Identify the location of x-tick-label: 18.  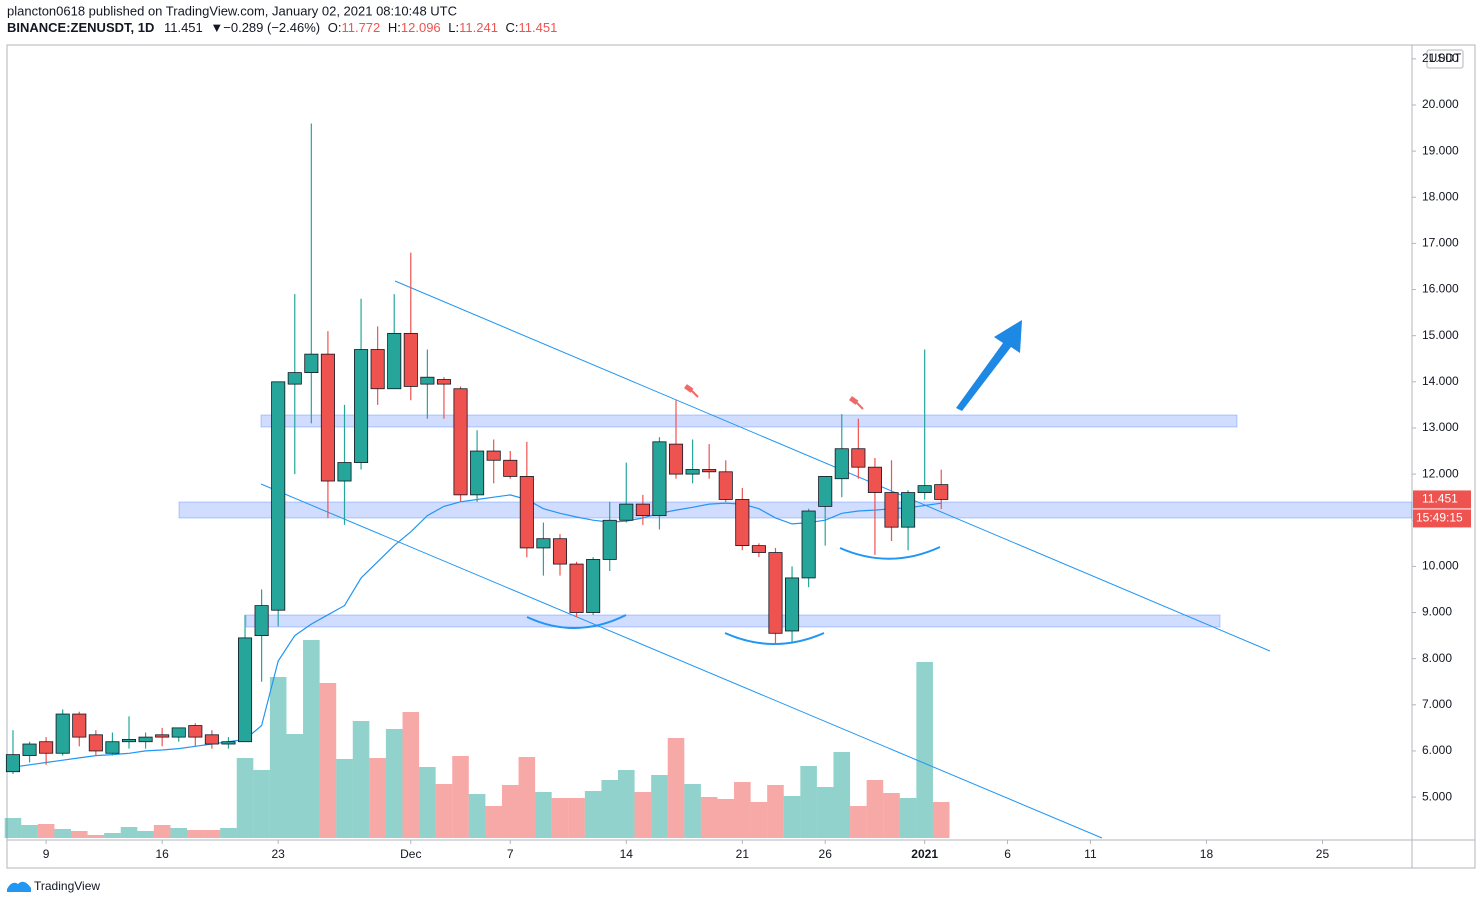
(1207, 854).